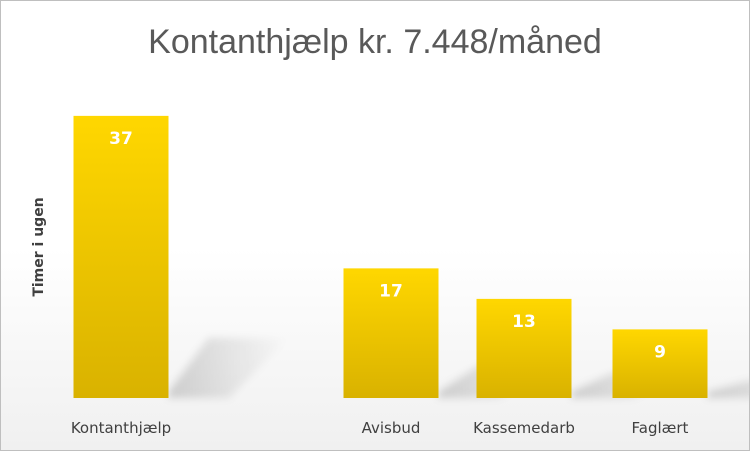 The height and width of the screenshot is (451, 750). What do you see at coordinates (660, 363) in the screenshot?
I see `bar-faglært` at bounding box center [660, 363].